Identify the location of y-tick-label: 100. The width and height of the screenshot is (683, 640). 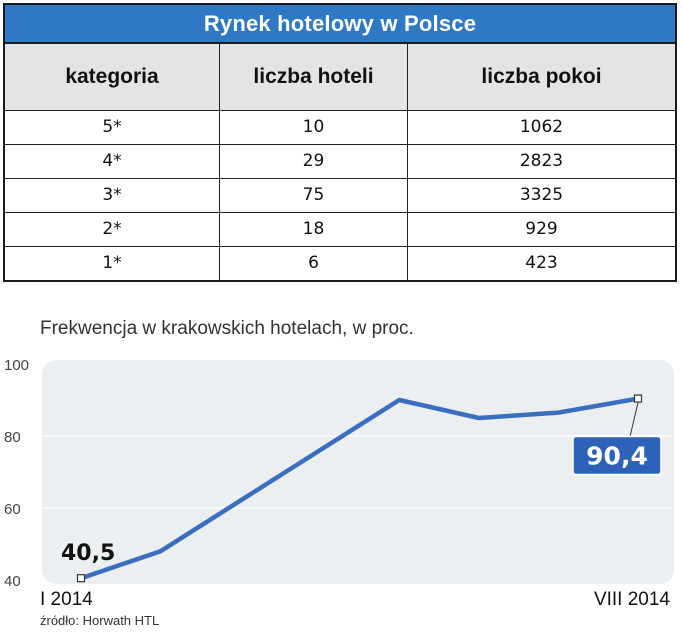
(16, 365).